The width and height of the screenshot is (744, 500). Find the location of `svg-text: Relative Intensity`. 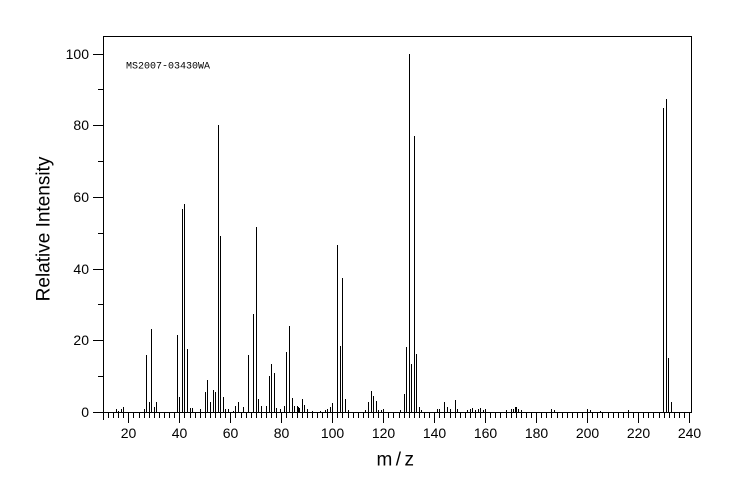

svg-text: Relative Intensity is located at coordinates (43, 228).